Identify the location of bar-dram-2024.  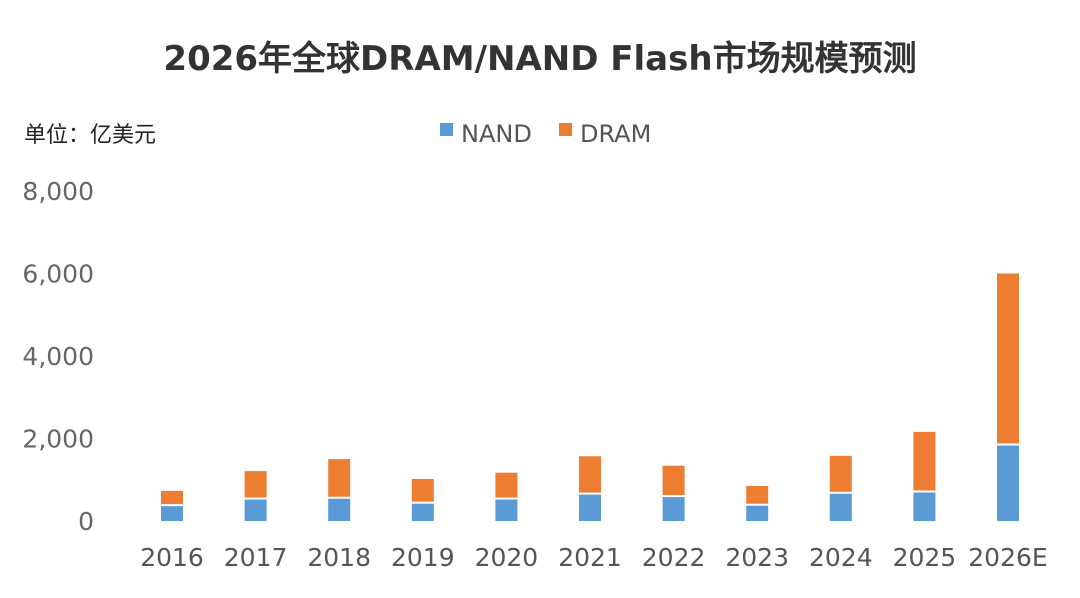
(840, 473).